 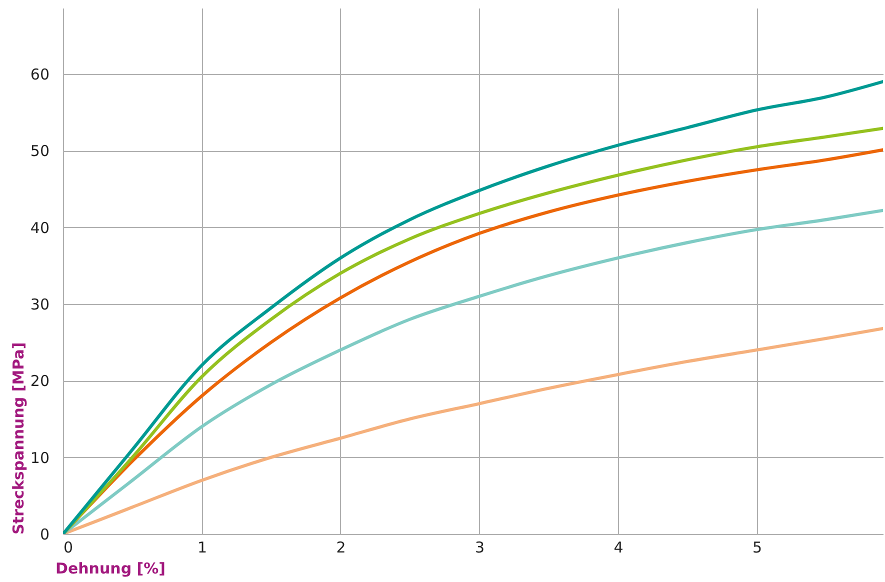 What do you see at coordinates (40, 74) in the screenshot?
I see `y-tick-label: 60` at bounding box center [40, 74].